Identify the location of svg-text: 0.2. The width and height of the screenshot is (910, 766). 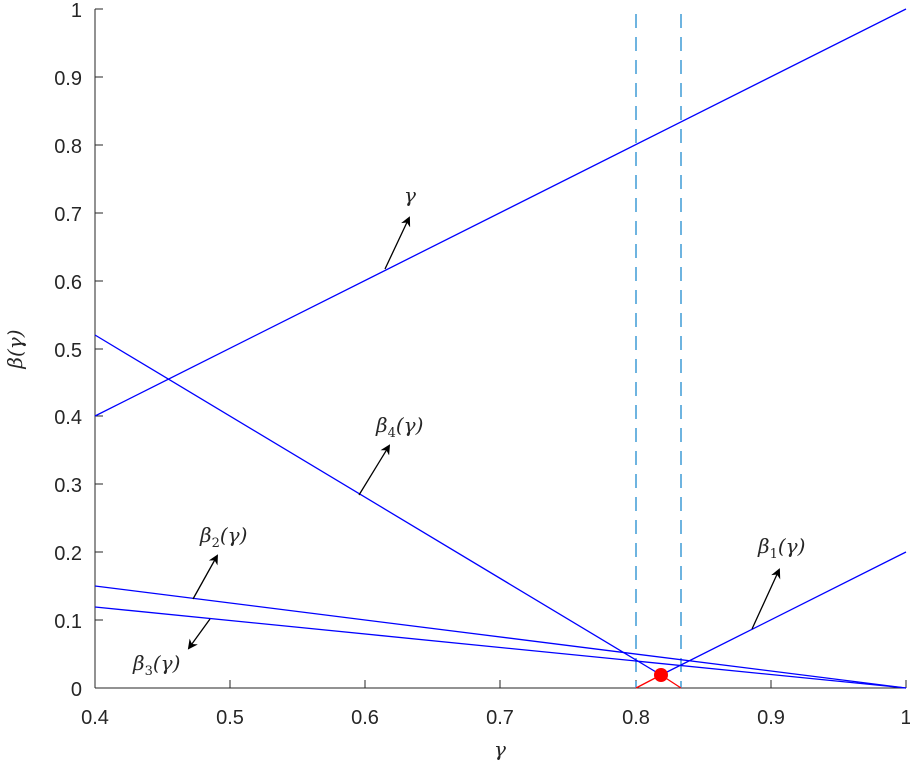
(68, 554).